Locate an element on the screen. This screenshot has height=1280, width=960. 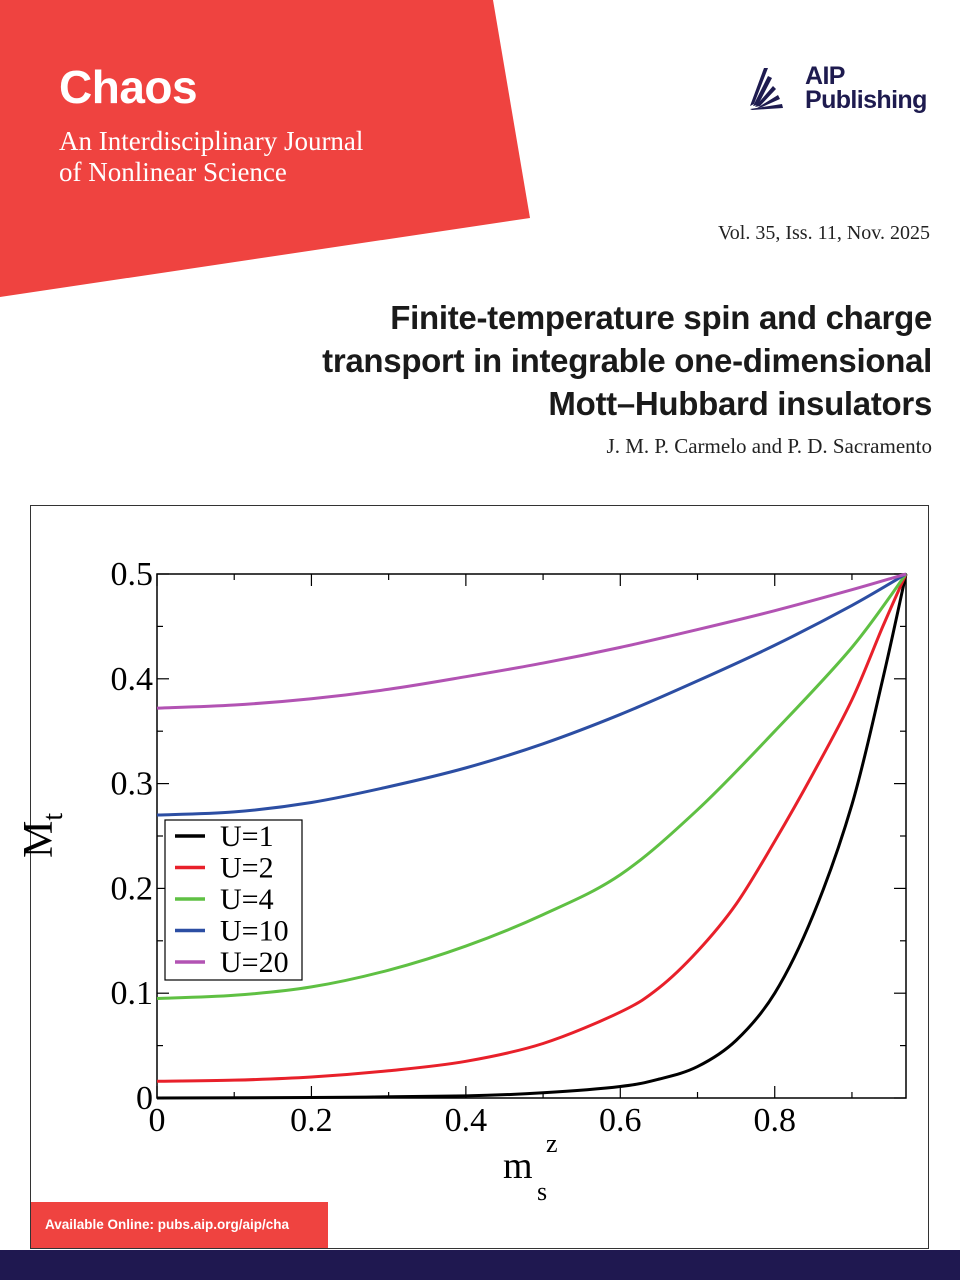
aip-publishing-logo: AIP Publishing is located at coordinates (843, 90).